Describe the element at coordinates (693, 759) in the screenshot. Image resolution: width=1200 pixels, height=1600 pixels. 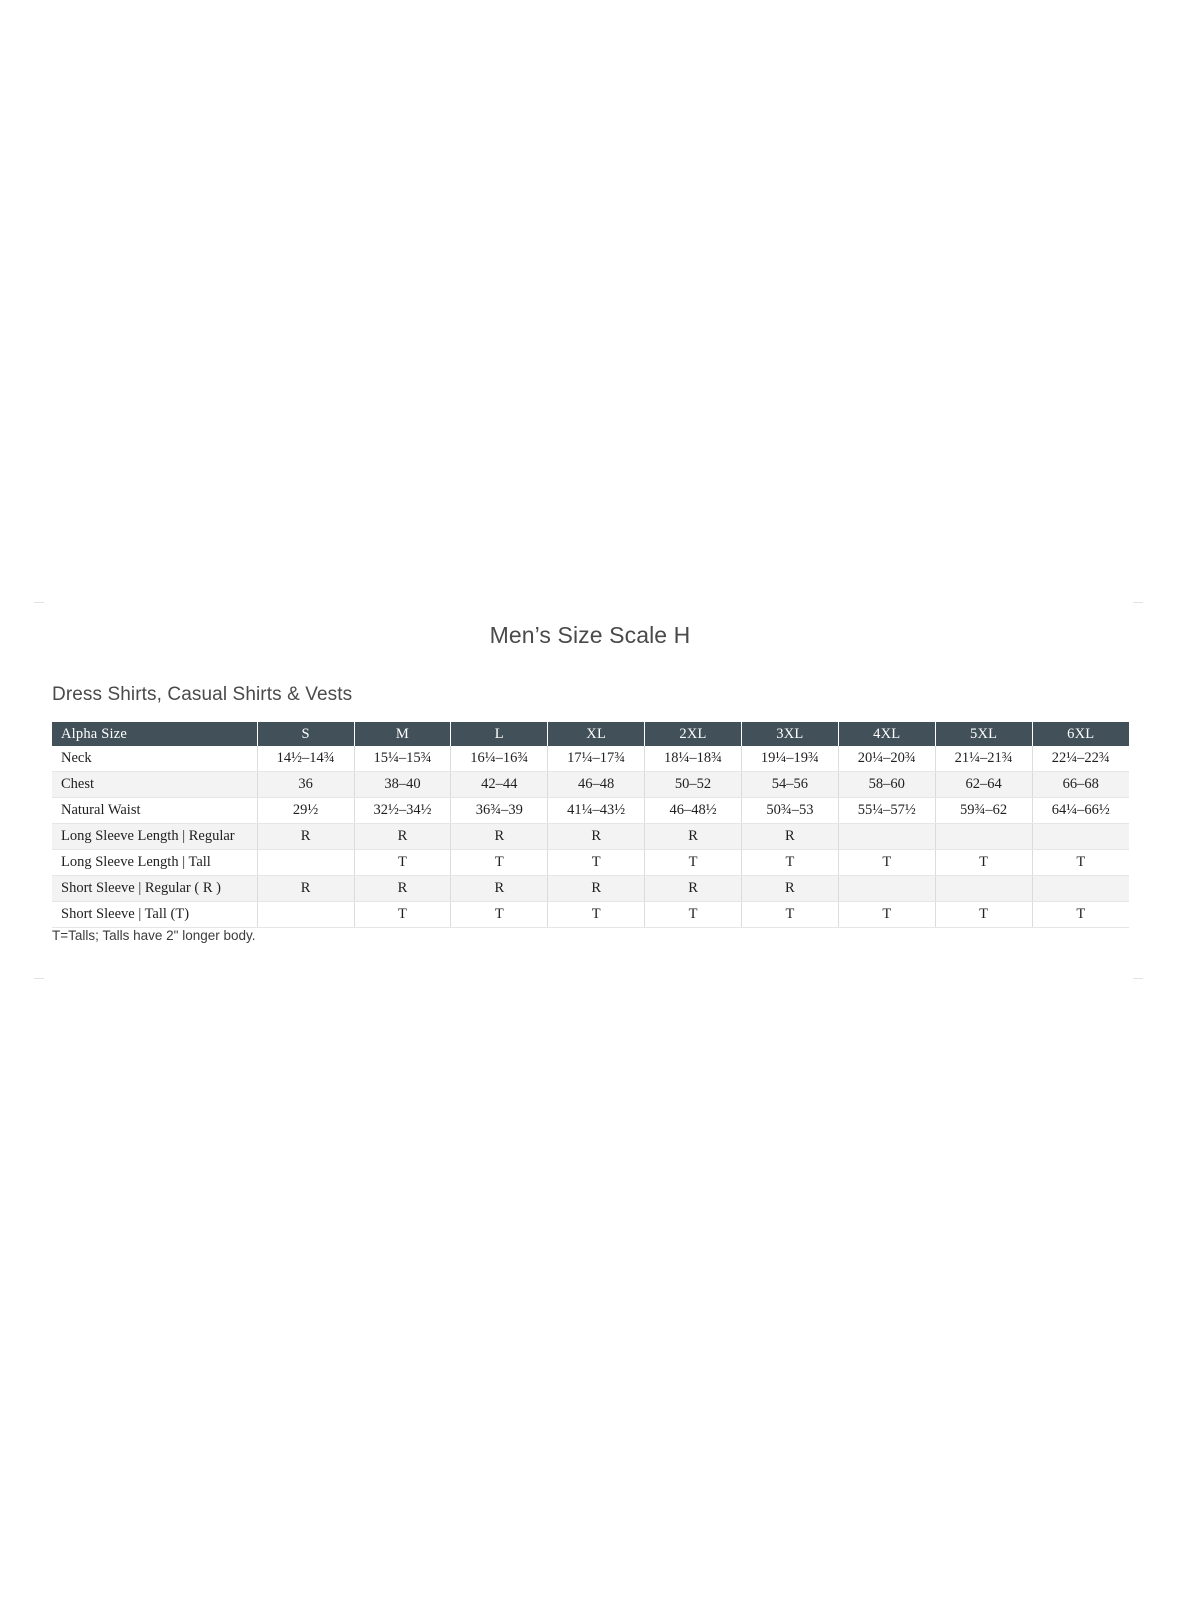
I see `cell-2xl: 18¼–18¾` at that location.